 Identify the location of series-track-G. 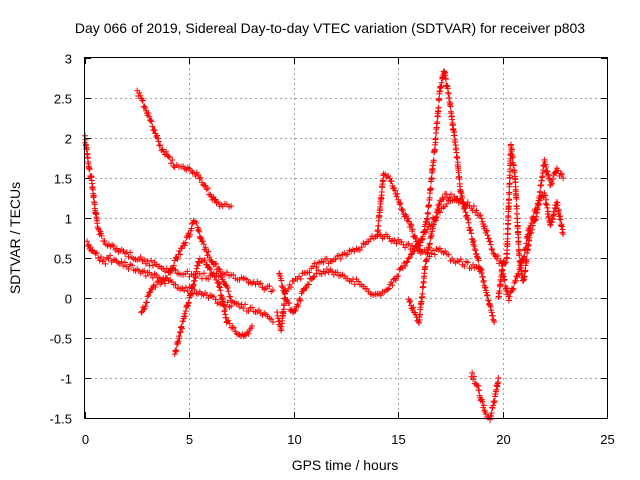
(391, 256).